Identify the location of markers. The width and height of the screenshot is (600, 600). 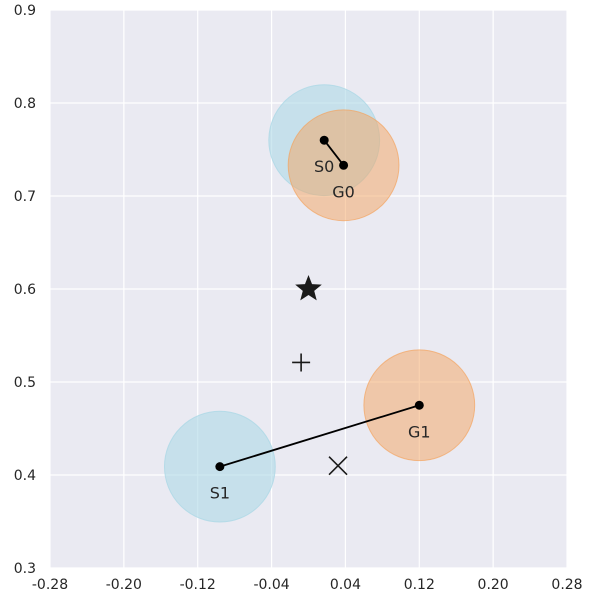
(320, 375).